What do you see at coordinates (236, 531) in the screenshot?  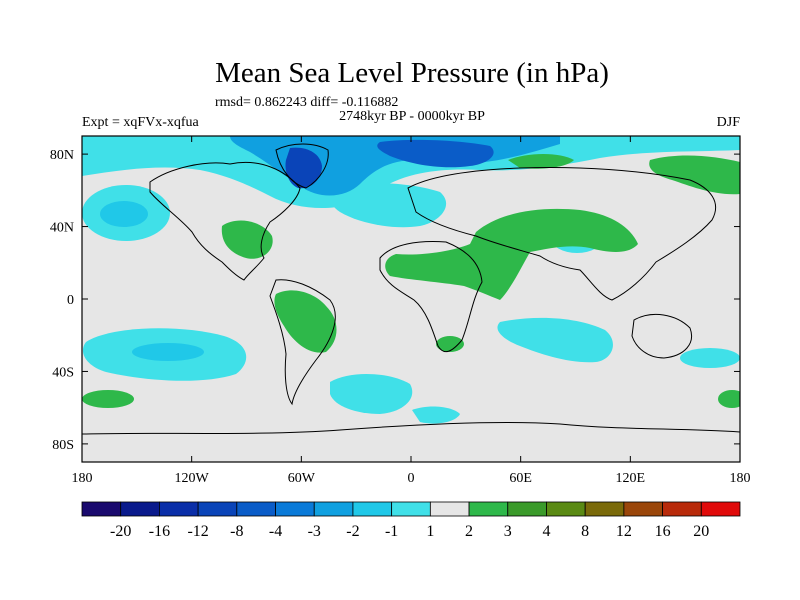 I see `colorbar-label: -8` at bounding box center [236, 531].